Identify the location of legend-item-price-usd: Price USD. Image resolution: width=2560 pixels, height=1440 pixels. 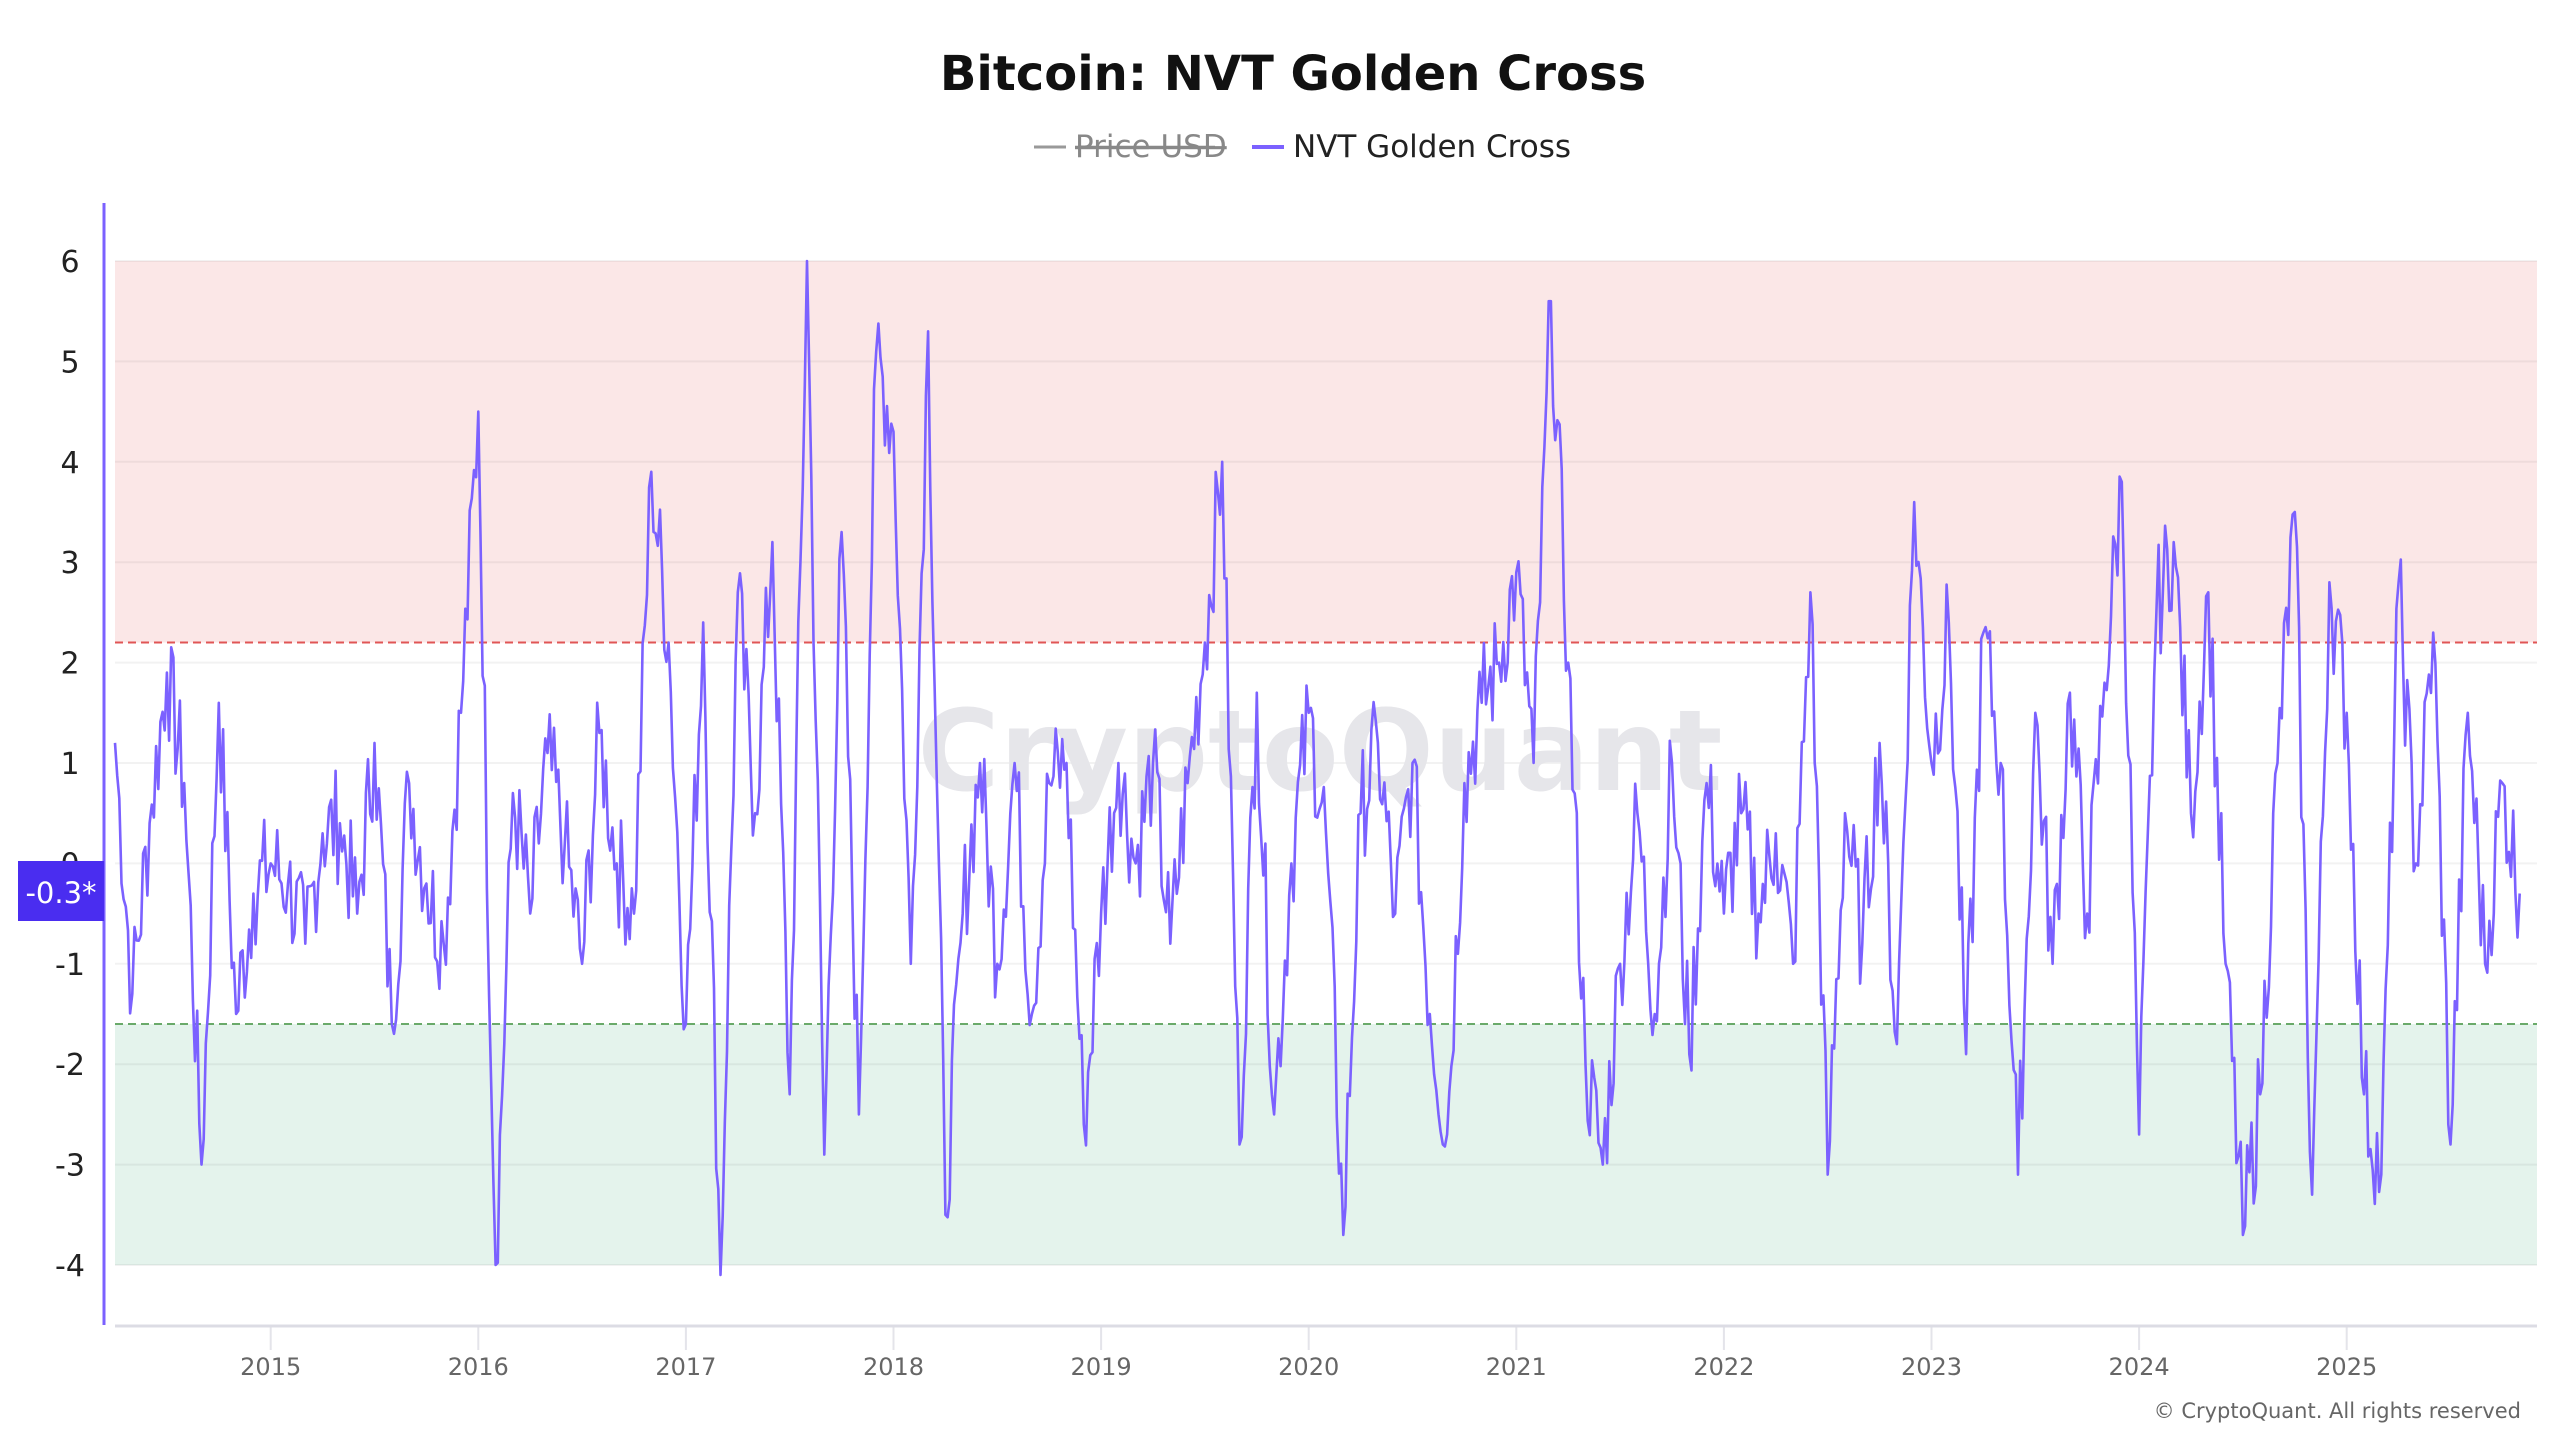
(1130, 147).